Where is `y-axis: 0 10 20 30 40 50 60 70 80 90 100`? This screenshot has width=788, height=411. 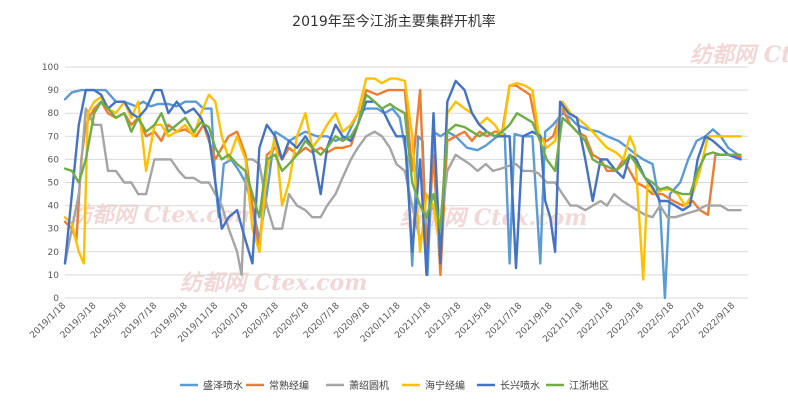 y-axis: 0 10 20 30 40 50 60 70 80 90 100 is located at coordinates (50, 183).